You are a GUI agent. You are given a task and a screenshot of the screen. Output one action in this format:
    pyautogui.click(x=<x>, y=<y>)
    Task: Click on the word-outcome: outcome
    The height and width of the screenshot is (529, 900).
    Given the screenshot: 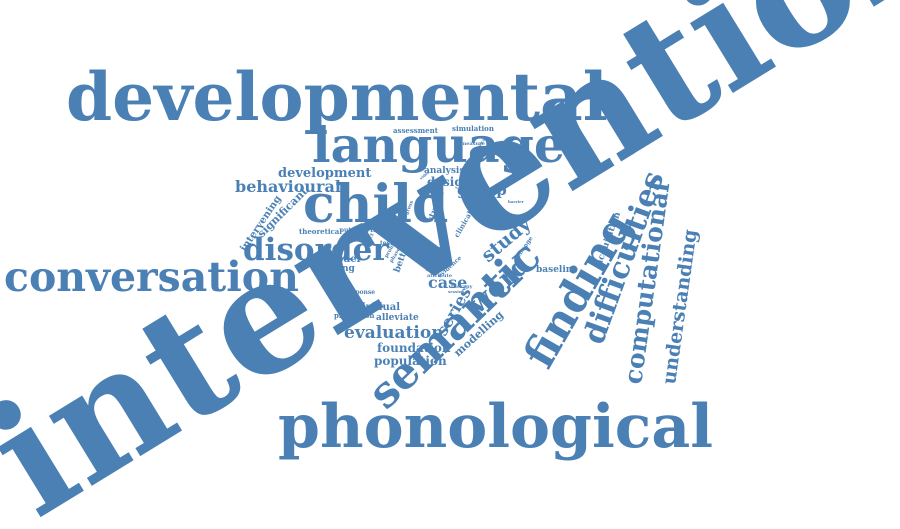 What is the action you would take?
    pyautogui.click(x=354, y=230)
    